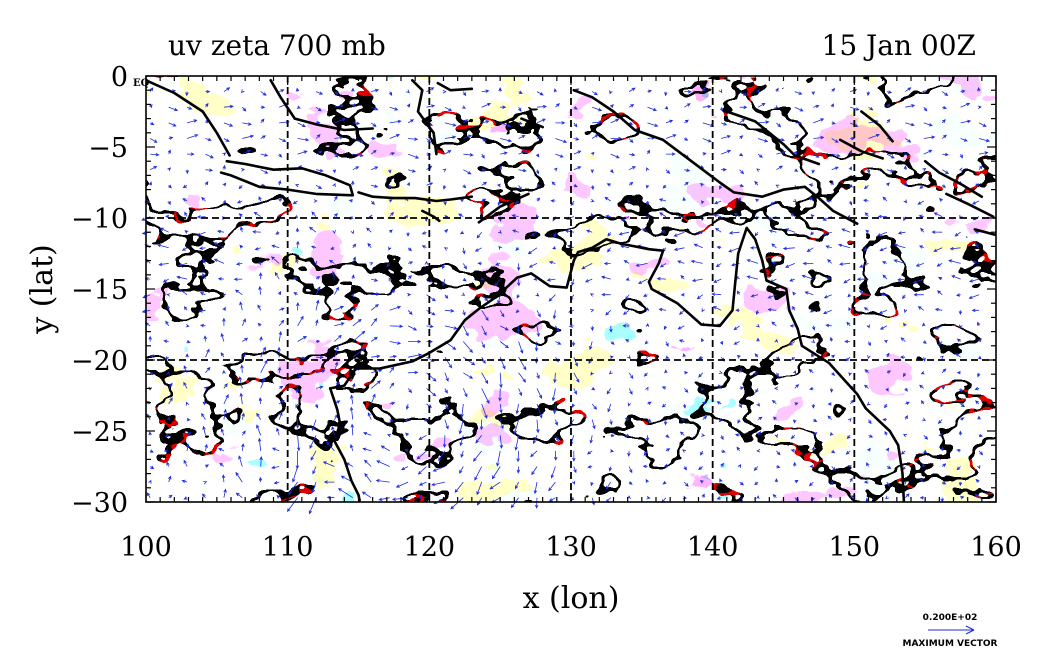  Describe the element at coordinates (951, 630) in the screenshot. I see `reference-vector-arrow` at that location.